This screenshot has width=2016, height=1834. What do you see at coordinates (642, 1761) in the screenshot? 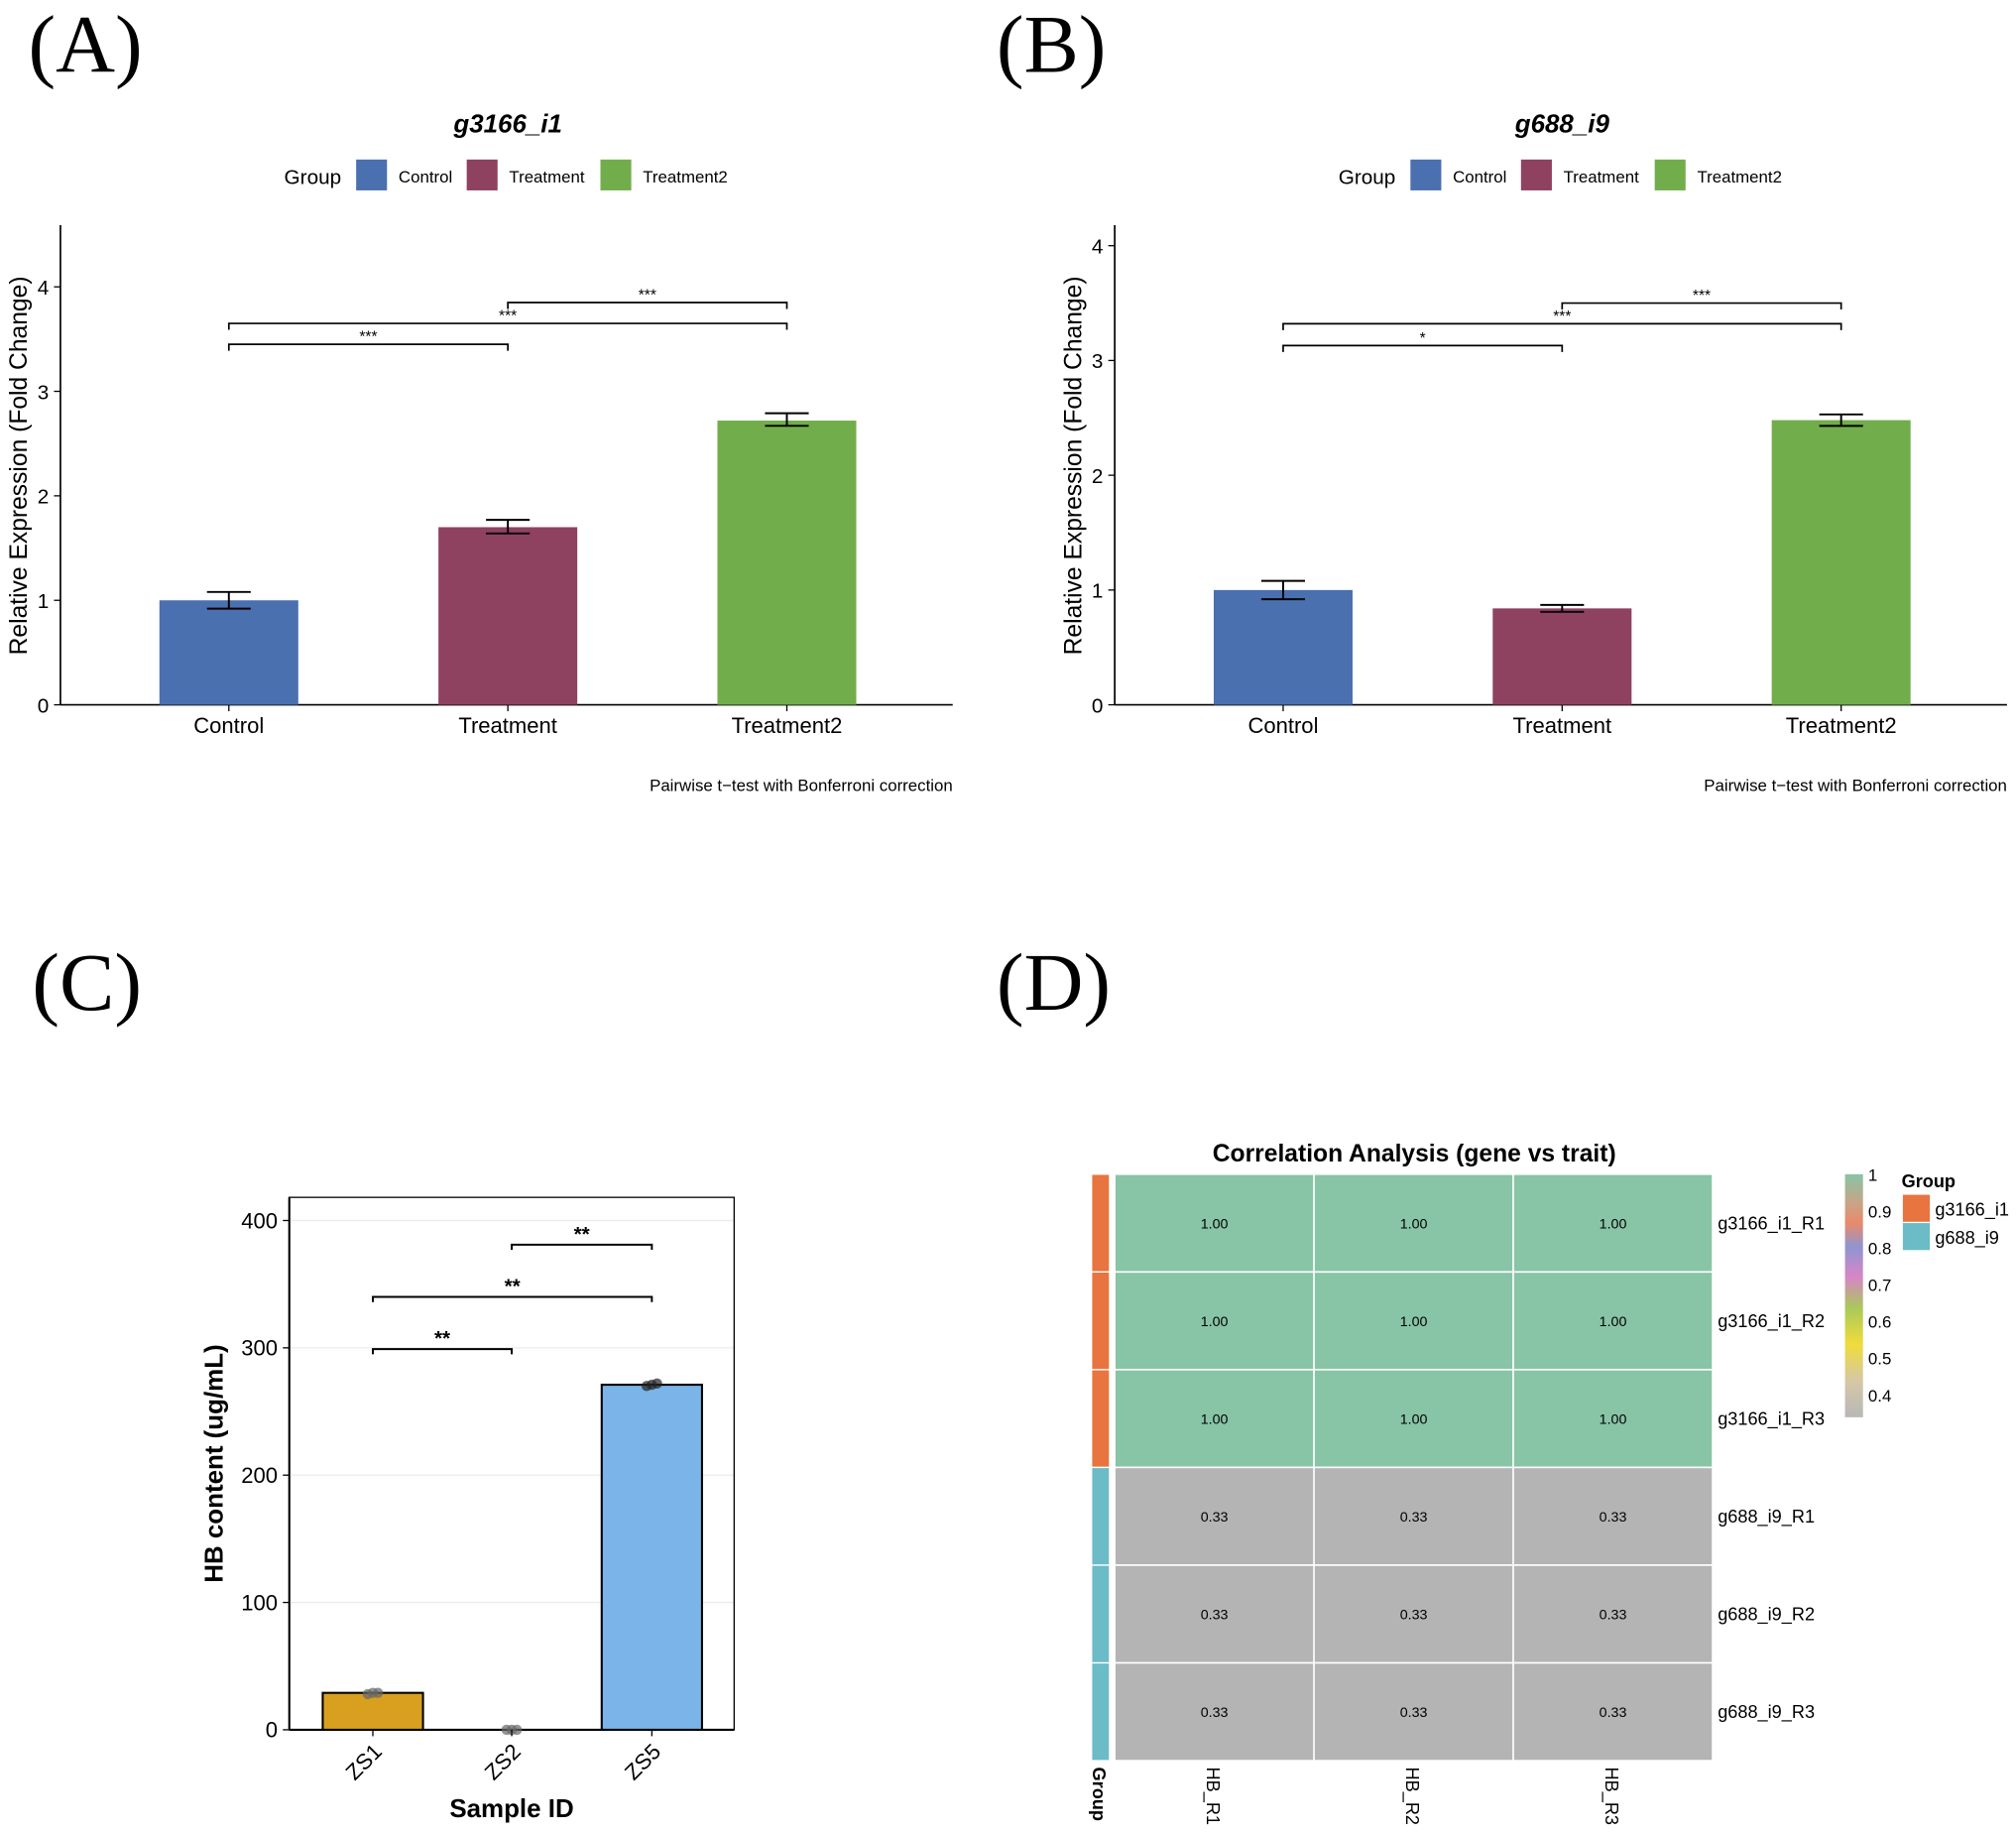
I see `x-tick-label: ZS5` at bounding box center [642, 1761].